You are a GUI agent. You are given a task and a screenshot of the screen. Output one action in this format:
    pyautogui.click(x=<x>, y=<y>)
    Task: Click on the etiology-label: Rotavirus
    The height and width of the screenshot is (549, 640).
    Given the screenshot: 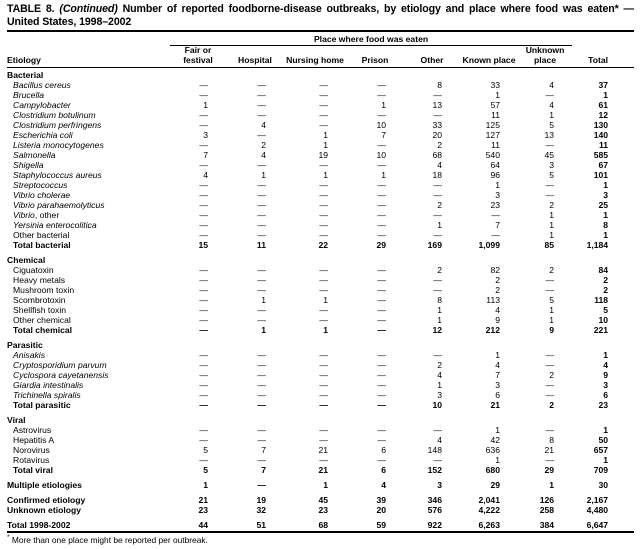 What is the action you would take?
    pyautogui.click(x=31, y=460)
    